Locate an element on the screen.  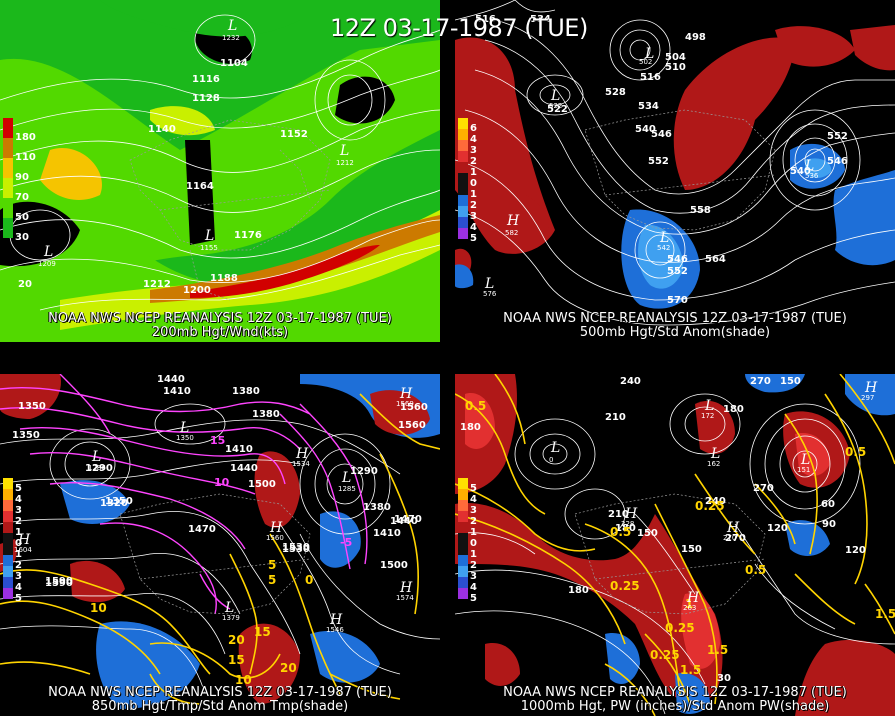
contour-label: 504 is located at coordinates (675, 57).